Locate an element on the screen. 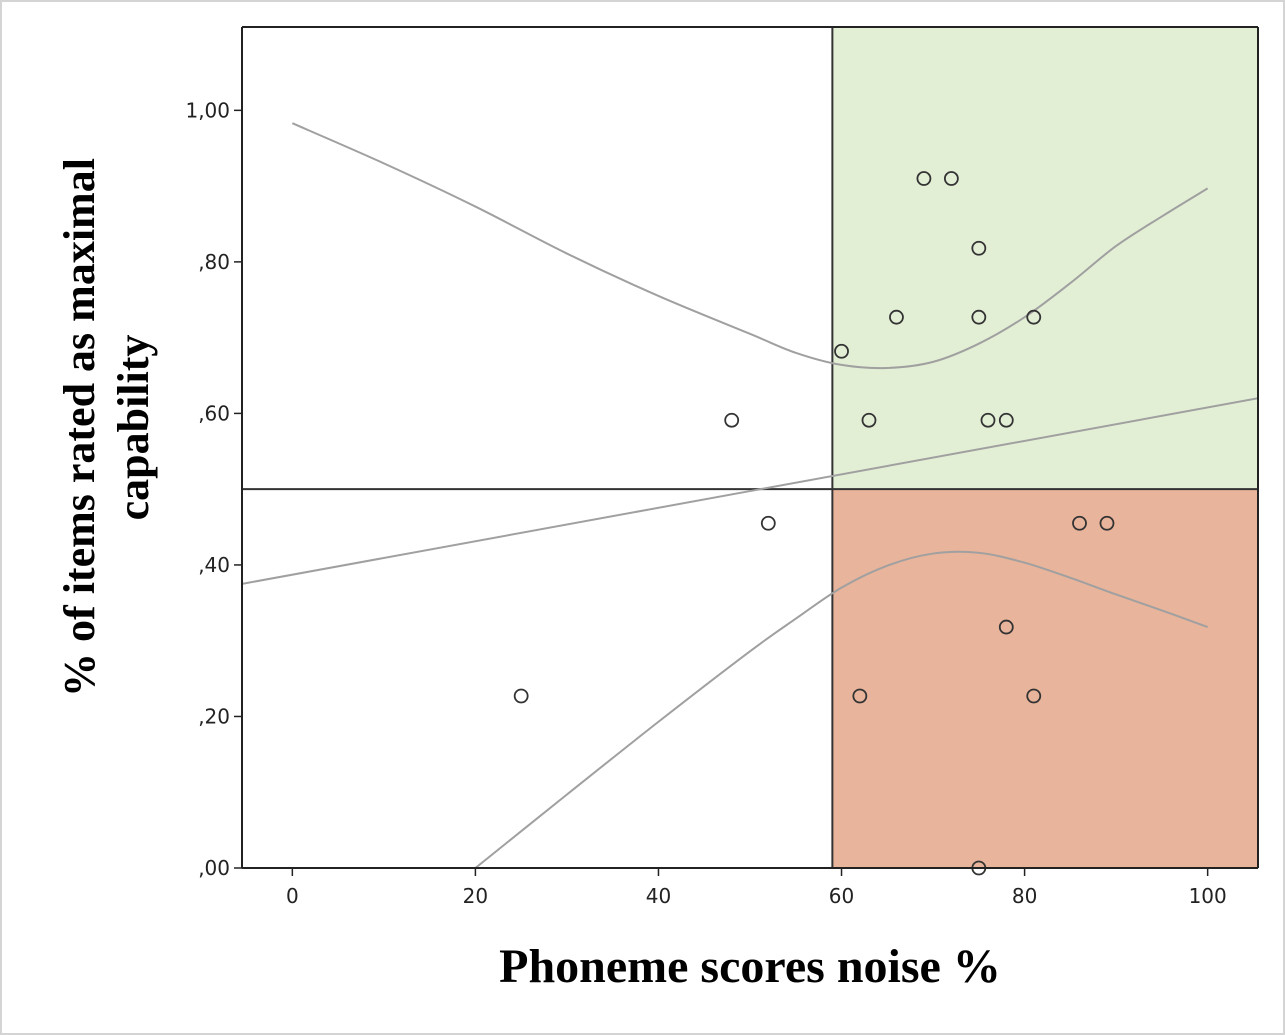 The width and height of the screenshot is (1285, 1035). x-tick-label: 0 is located at coordinates (292, 896).